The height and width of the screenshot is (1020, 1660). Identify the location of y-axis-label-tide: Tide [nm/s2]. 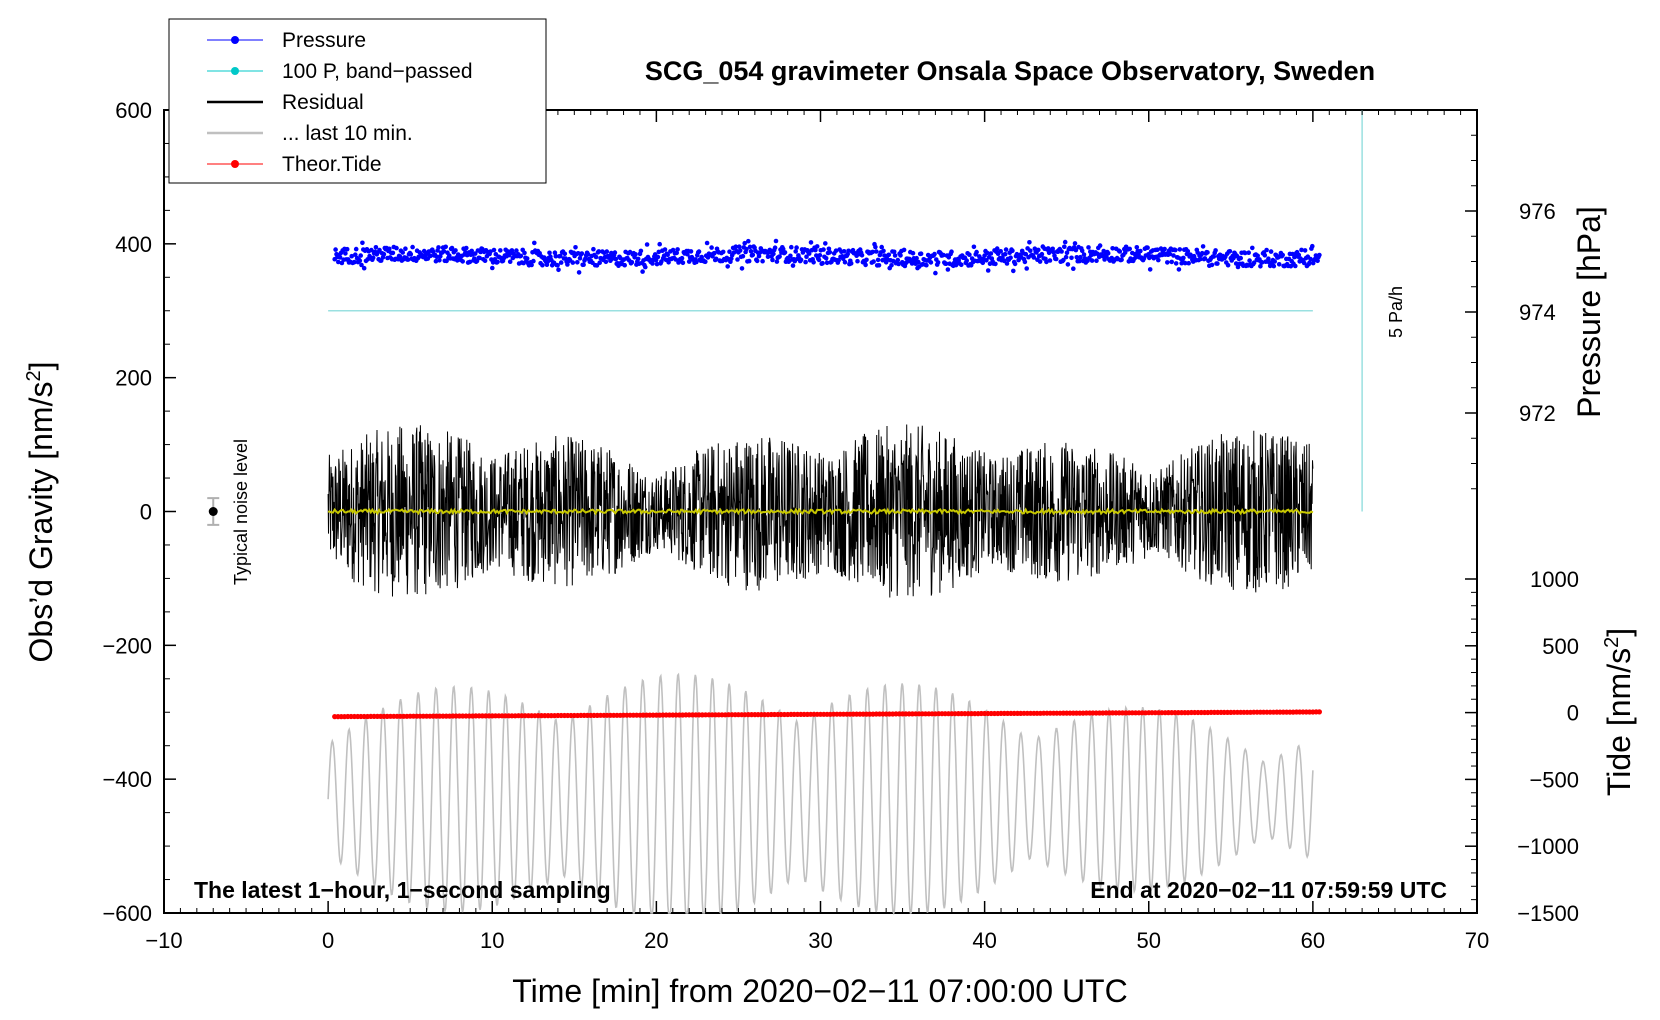
(1619, 712).